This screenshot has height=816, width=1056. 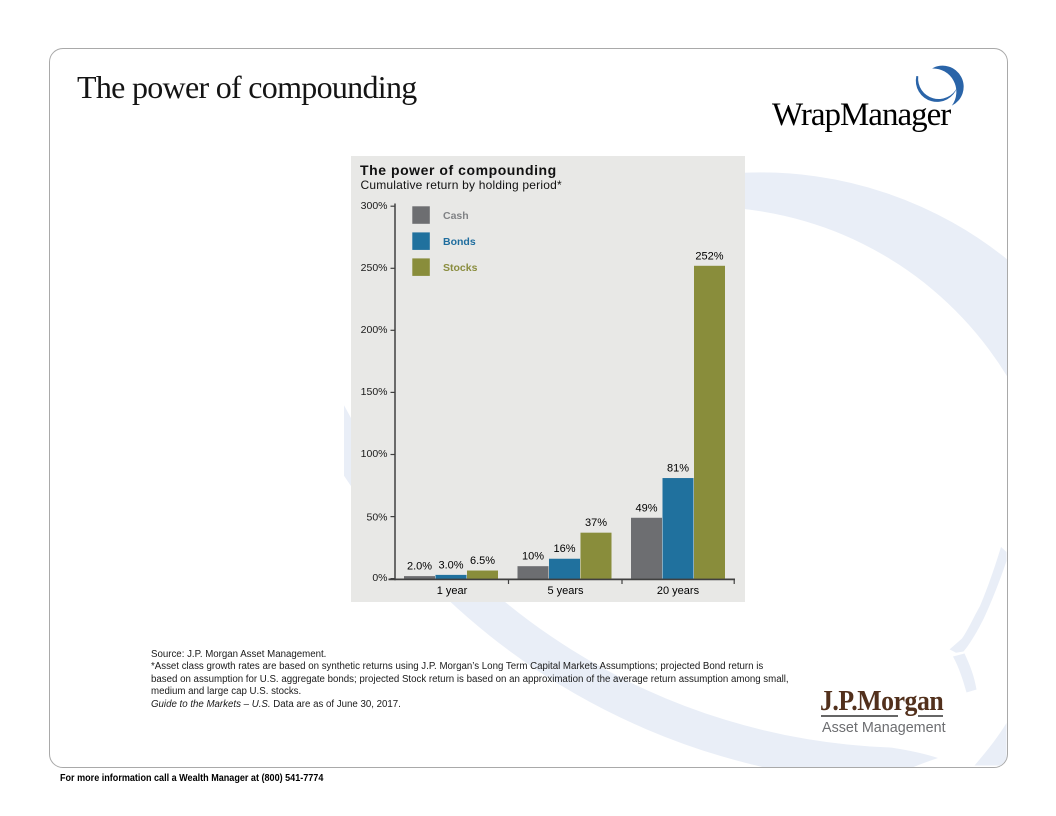 What do you see at coordinates (596, 523) in the screenshot?
I see `svg-text: 37%` at bounding box center [596, 523].